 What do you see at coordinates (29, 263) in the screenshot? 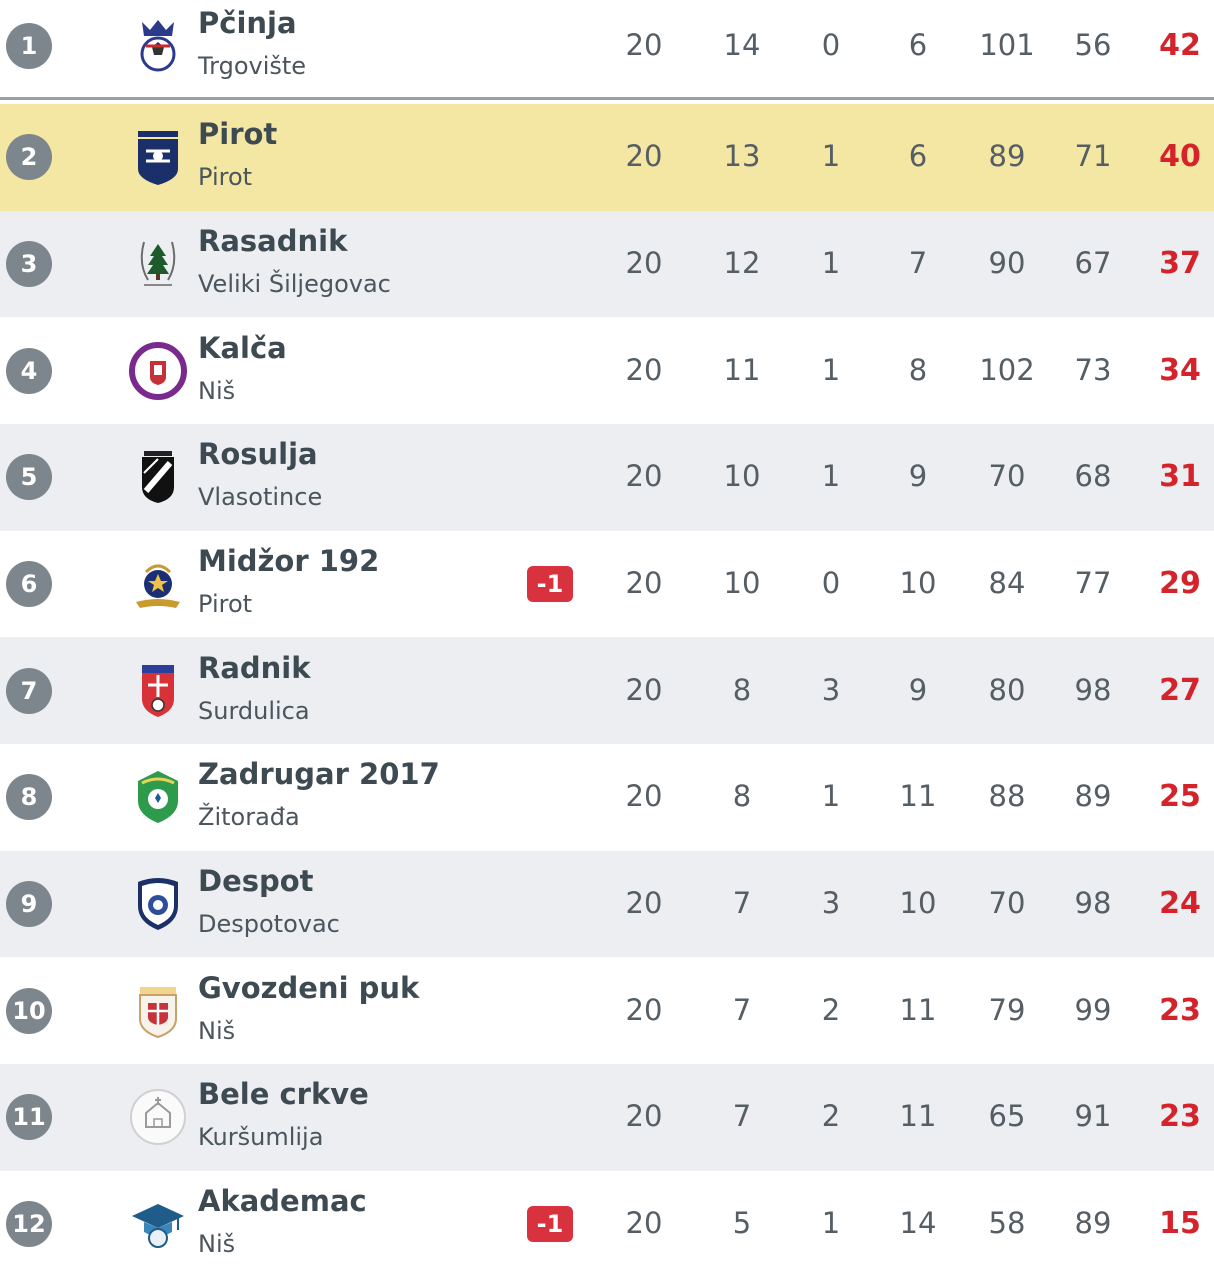
I see `rank-badge: 3` at bounding box center [29, 263].